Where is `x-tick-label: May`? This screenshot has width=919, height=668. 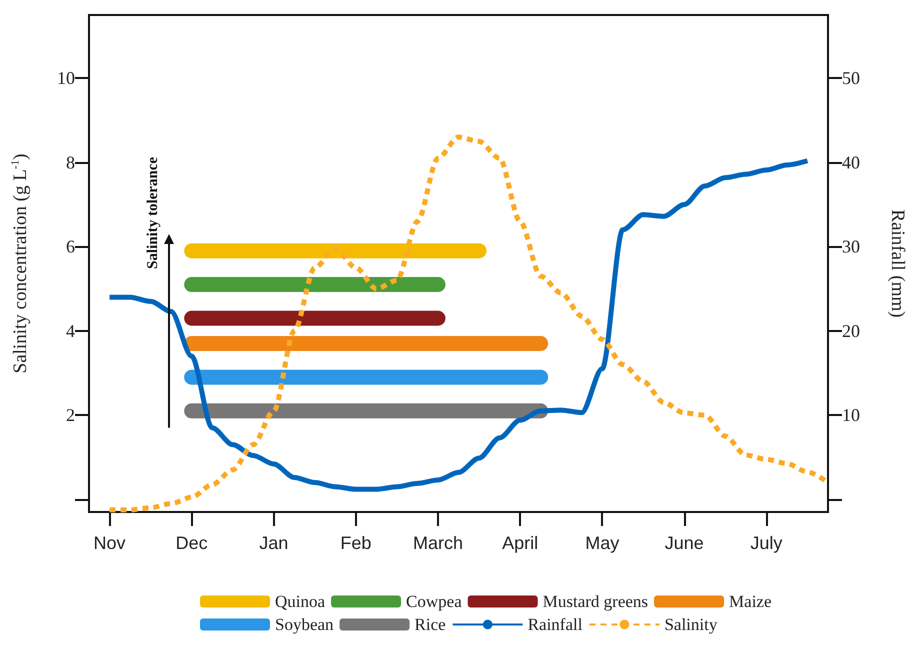
x-tick-label: May is located at coordinates (602, 543).